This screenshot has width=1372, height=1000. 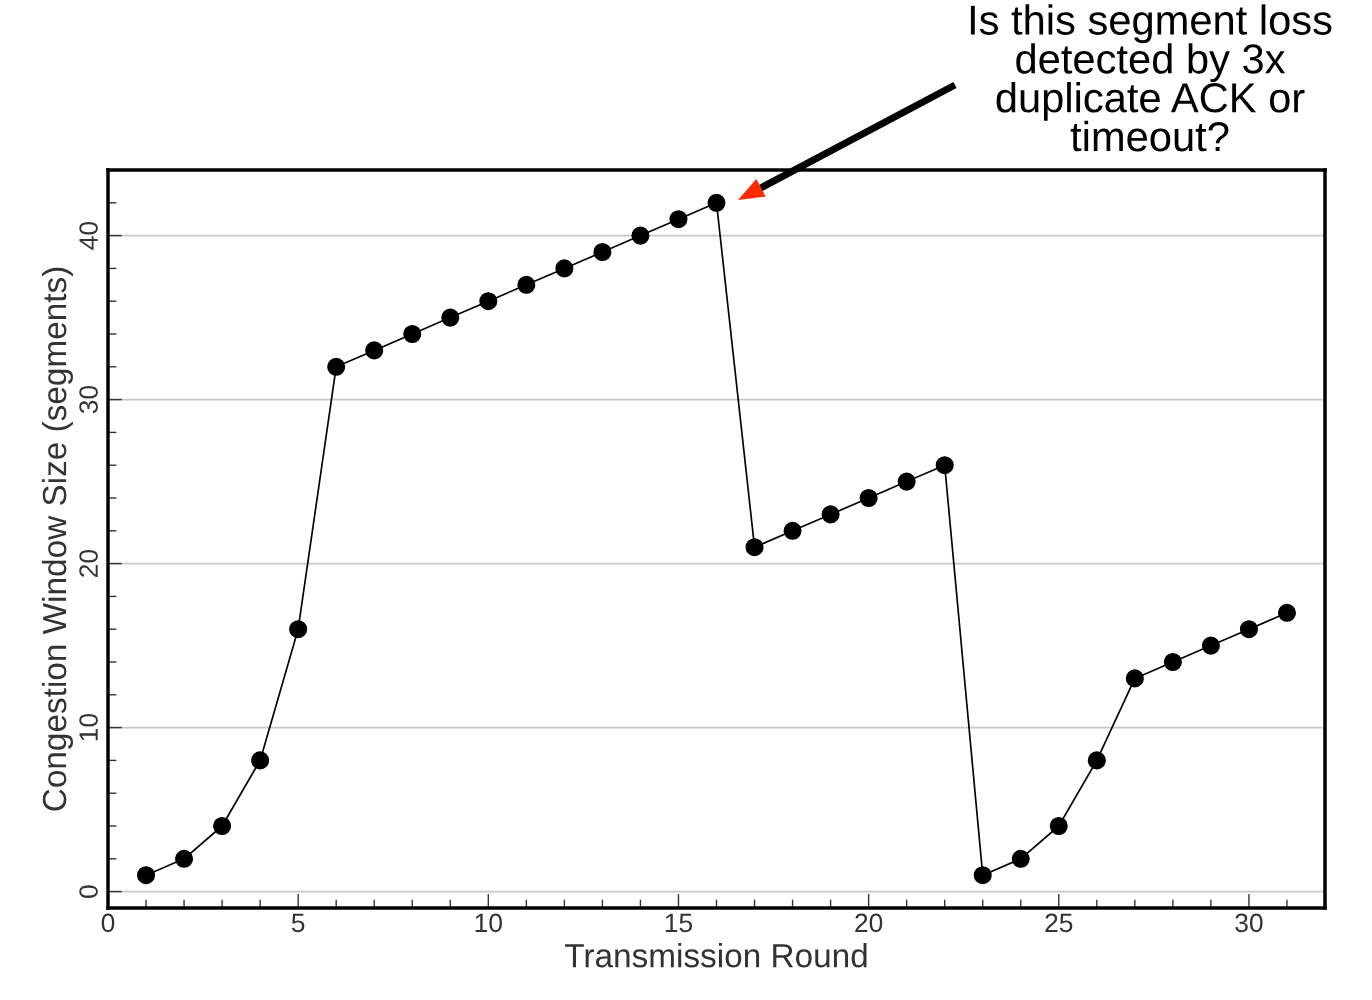 I want to click on x-axis-title: Transmission Round, so click(x=716, y=955).